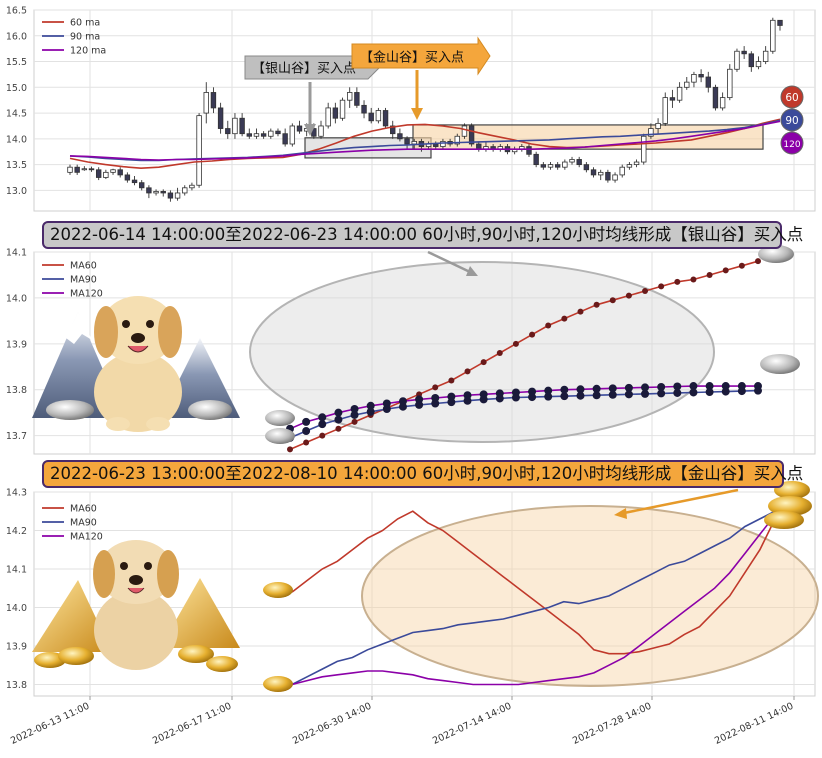  Describe the element at coordinates (472, 724) in the screenshot. I see `x-tick-label: 2022-07-14 14:00` at that location.